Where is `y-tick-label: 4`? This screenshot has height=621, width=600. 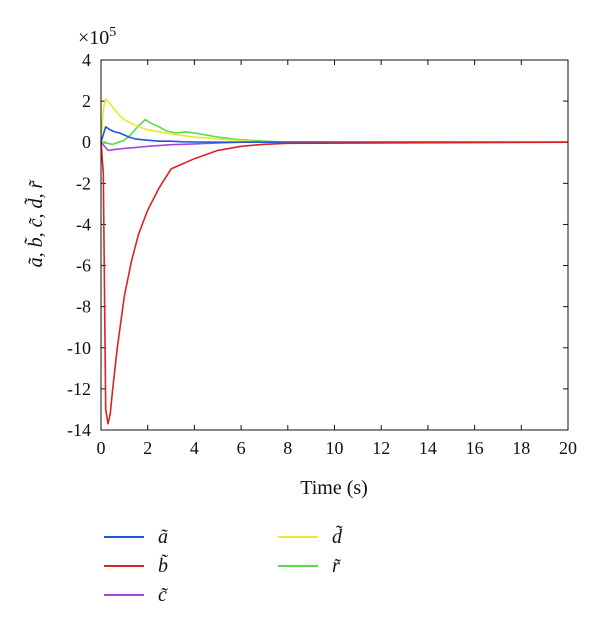 y-tick-label: 4 is located at coordinates (86, 60).